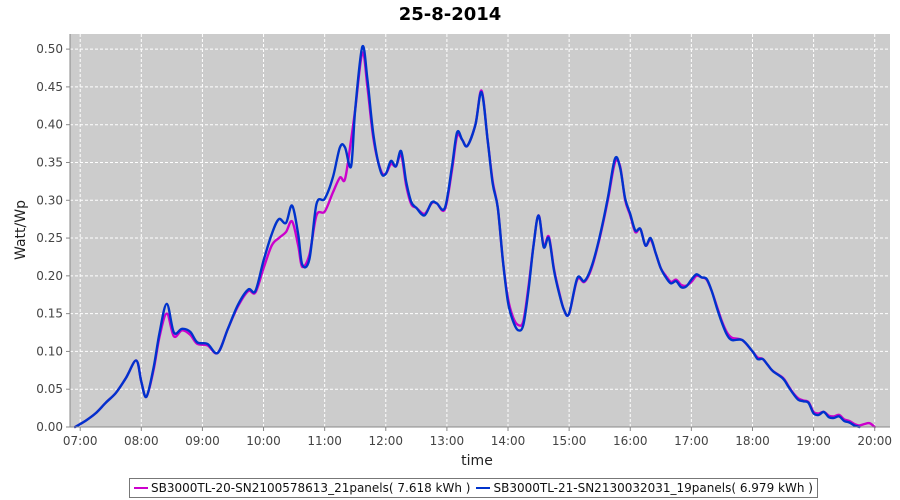  Describe the element at coordinates (141, 441) in the screenshot. I see `x-tick-label: 08:00` at that location.